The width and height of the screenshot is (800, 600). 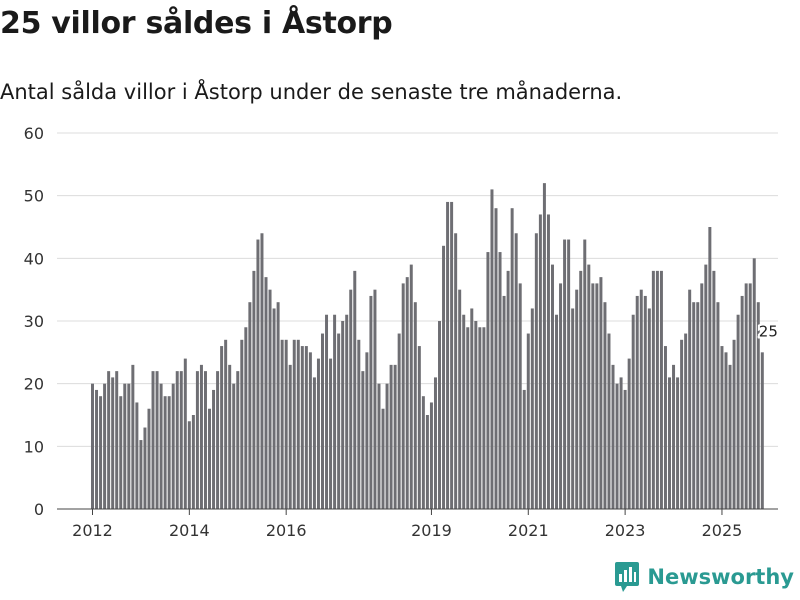 I want to click on y-tick-label: 40, so click(x=34, y=258).